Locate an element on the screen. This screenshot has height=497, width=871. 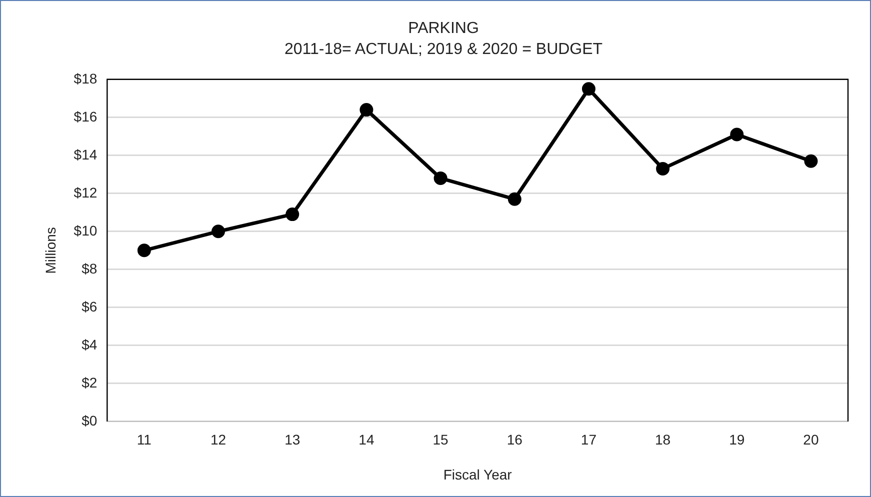
x-tick-label: 18 is located at coordinates (663, 440).